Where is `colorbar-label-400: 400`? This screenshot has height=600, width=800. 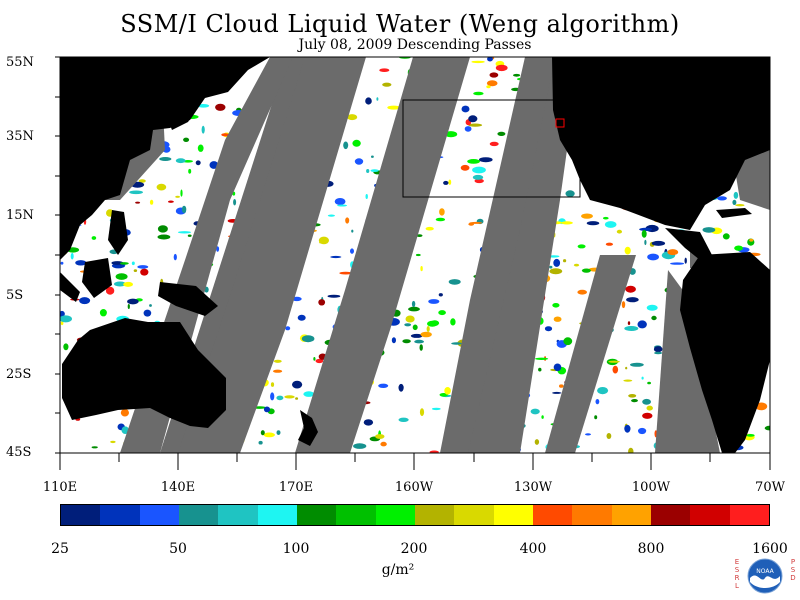 colorbar-label-400: 400 is located at coordinates (533, 549).